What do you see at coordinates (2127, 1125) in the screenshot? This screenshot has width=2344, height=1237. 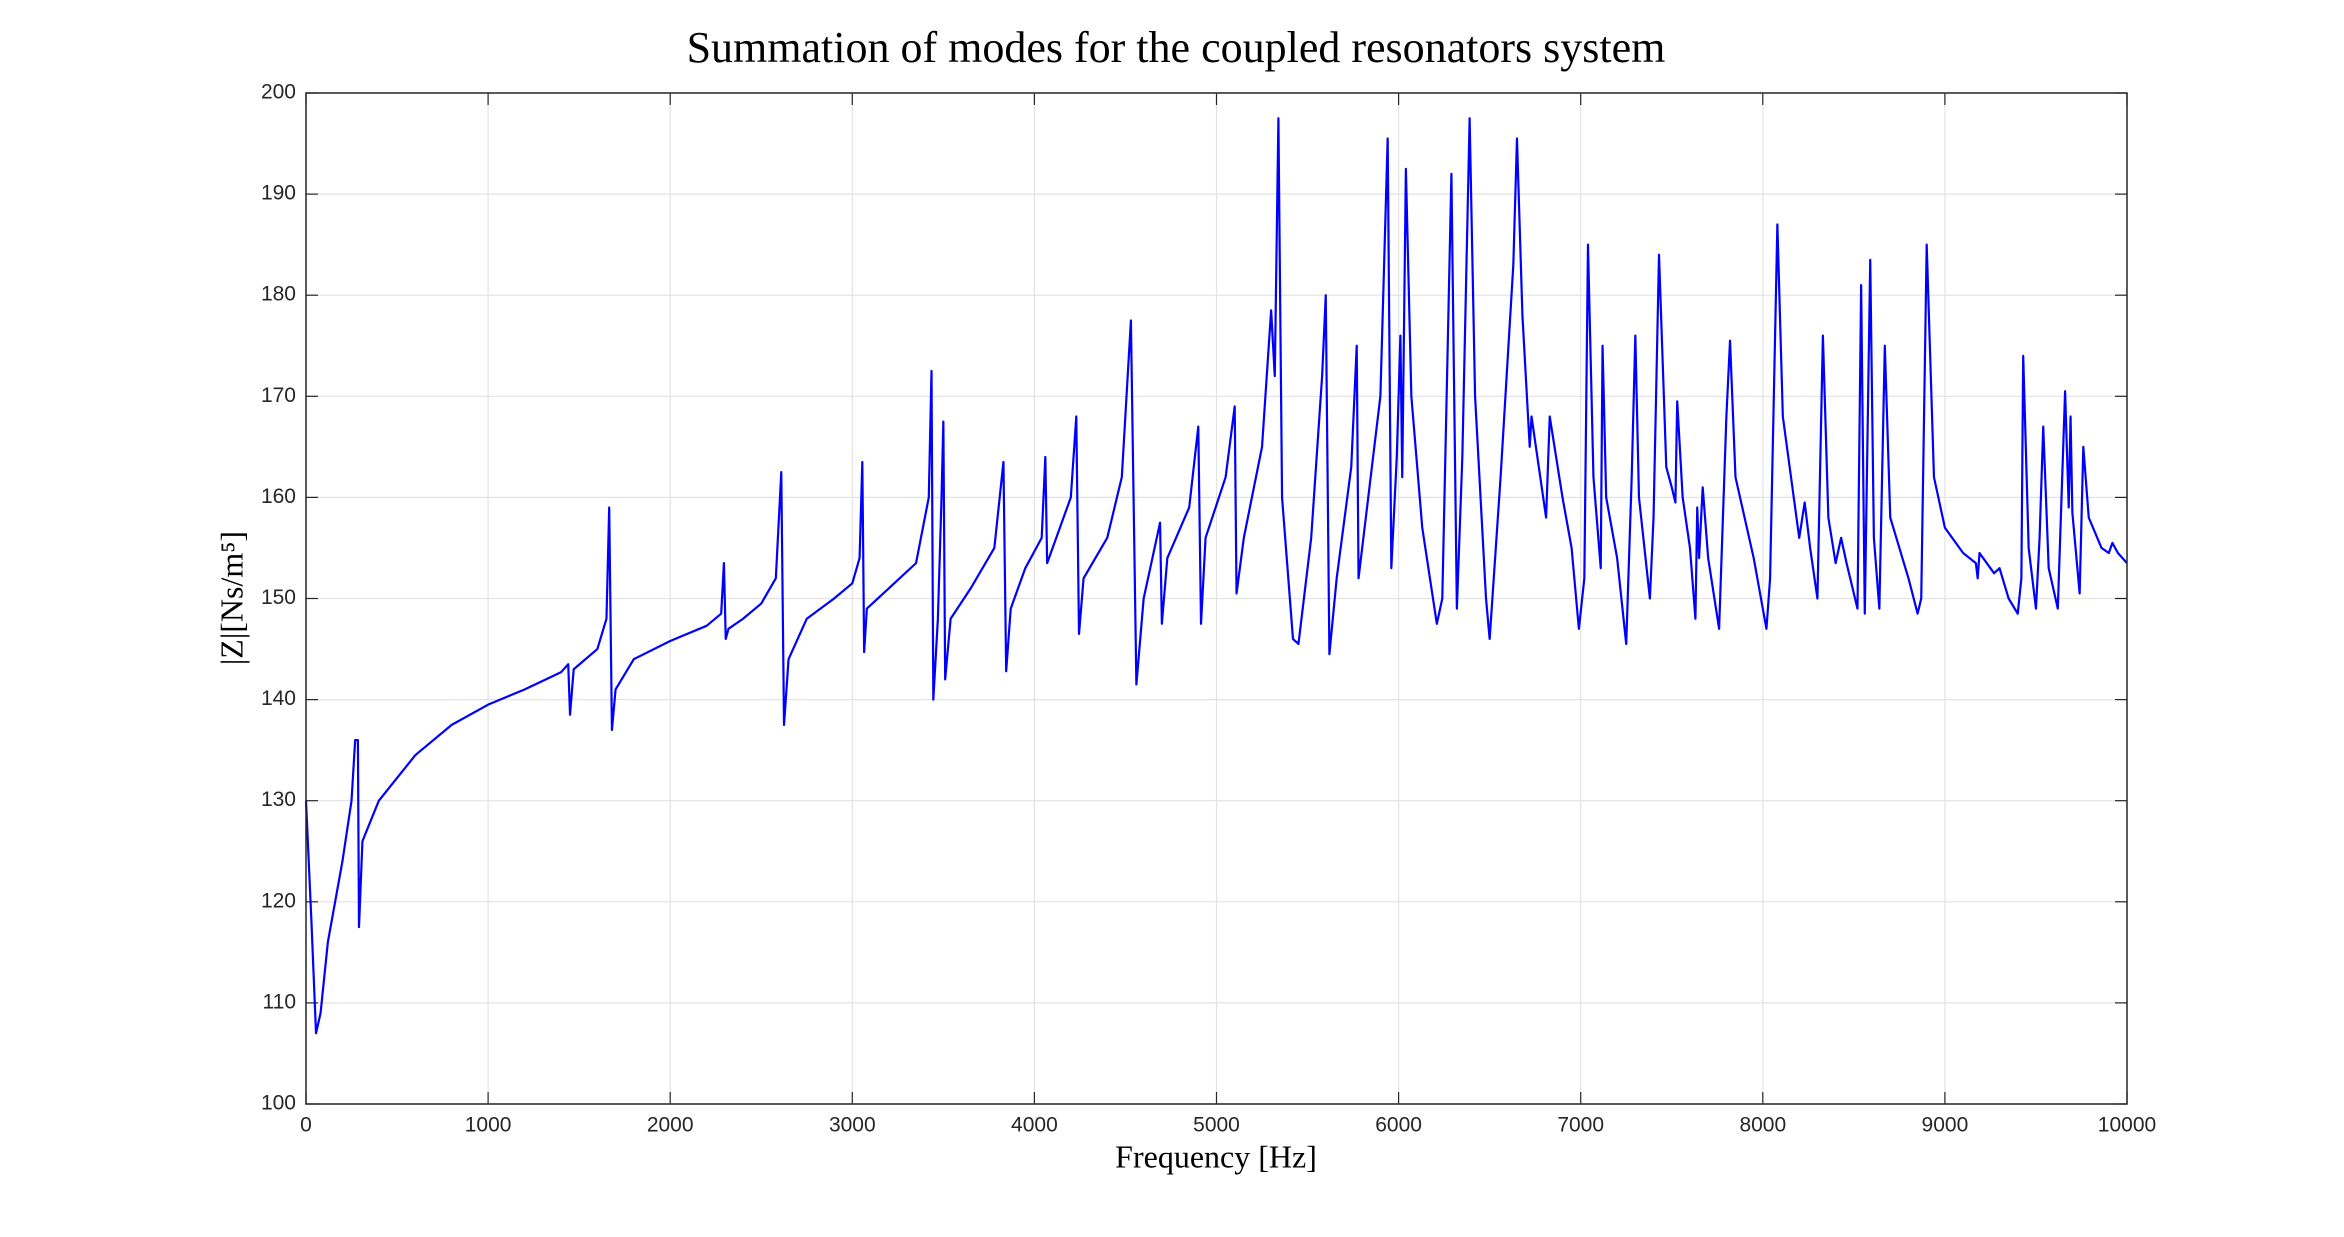 I see `x-tick-label: 10000` at bounding box center [2127, 1125].